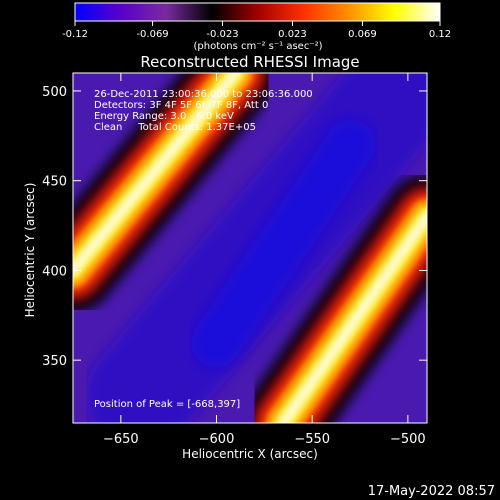 This screenshot has width=500, height=500. What do you see at coordinates (203, 94) in the screenshot?
I see `annotation-time: 26-Dec-2011 23:00:36.000 to 23:06:36.000` at bounding box center [203, 94].